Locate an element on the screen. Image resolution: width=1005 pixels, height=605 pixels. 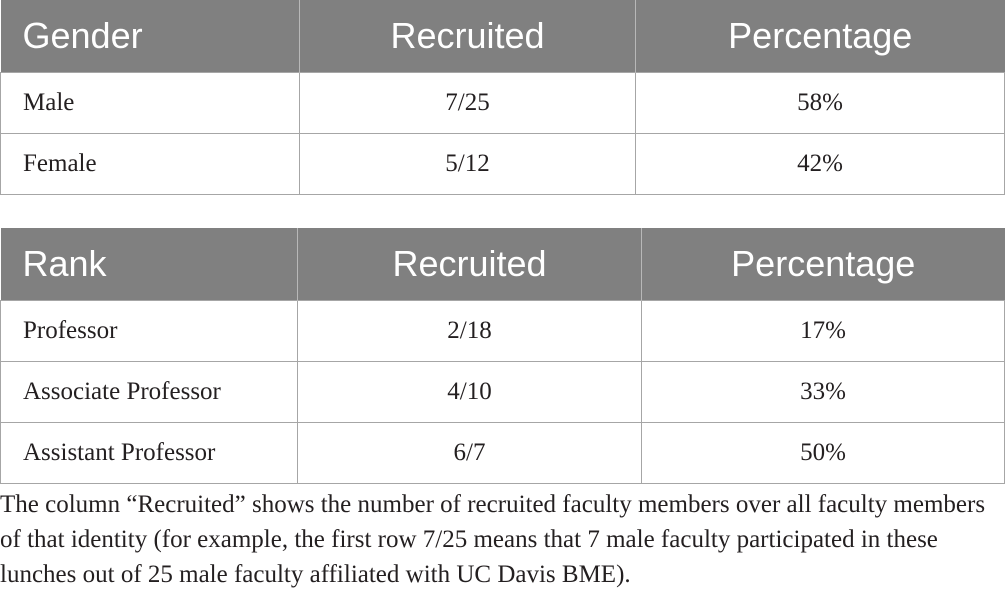
table-row: Associate Professor 4/10 33% is located at coordinates (502, 392).